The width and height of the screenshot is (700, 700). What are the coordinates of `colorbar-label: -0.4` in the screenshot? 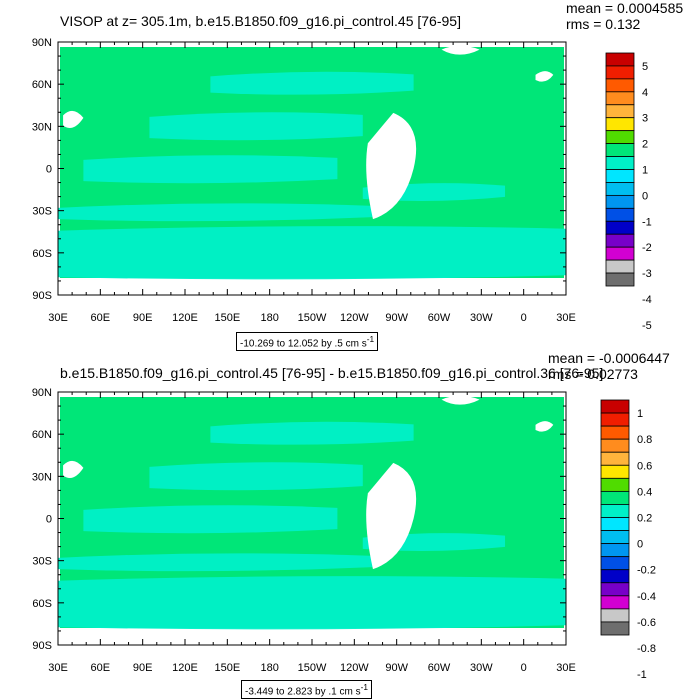 It's located at (646, 597).